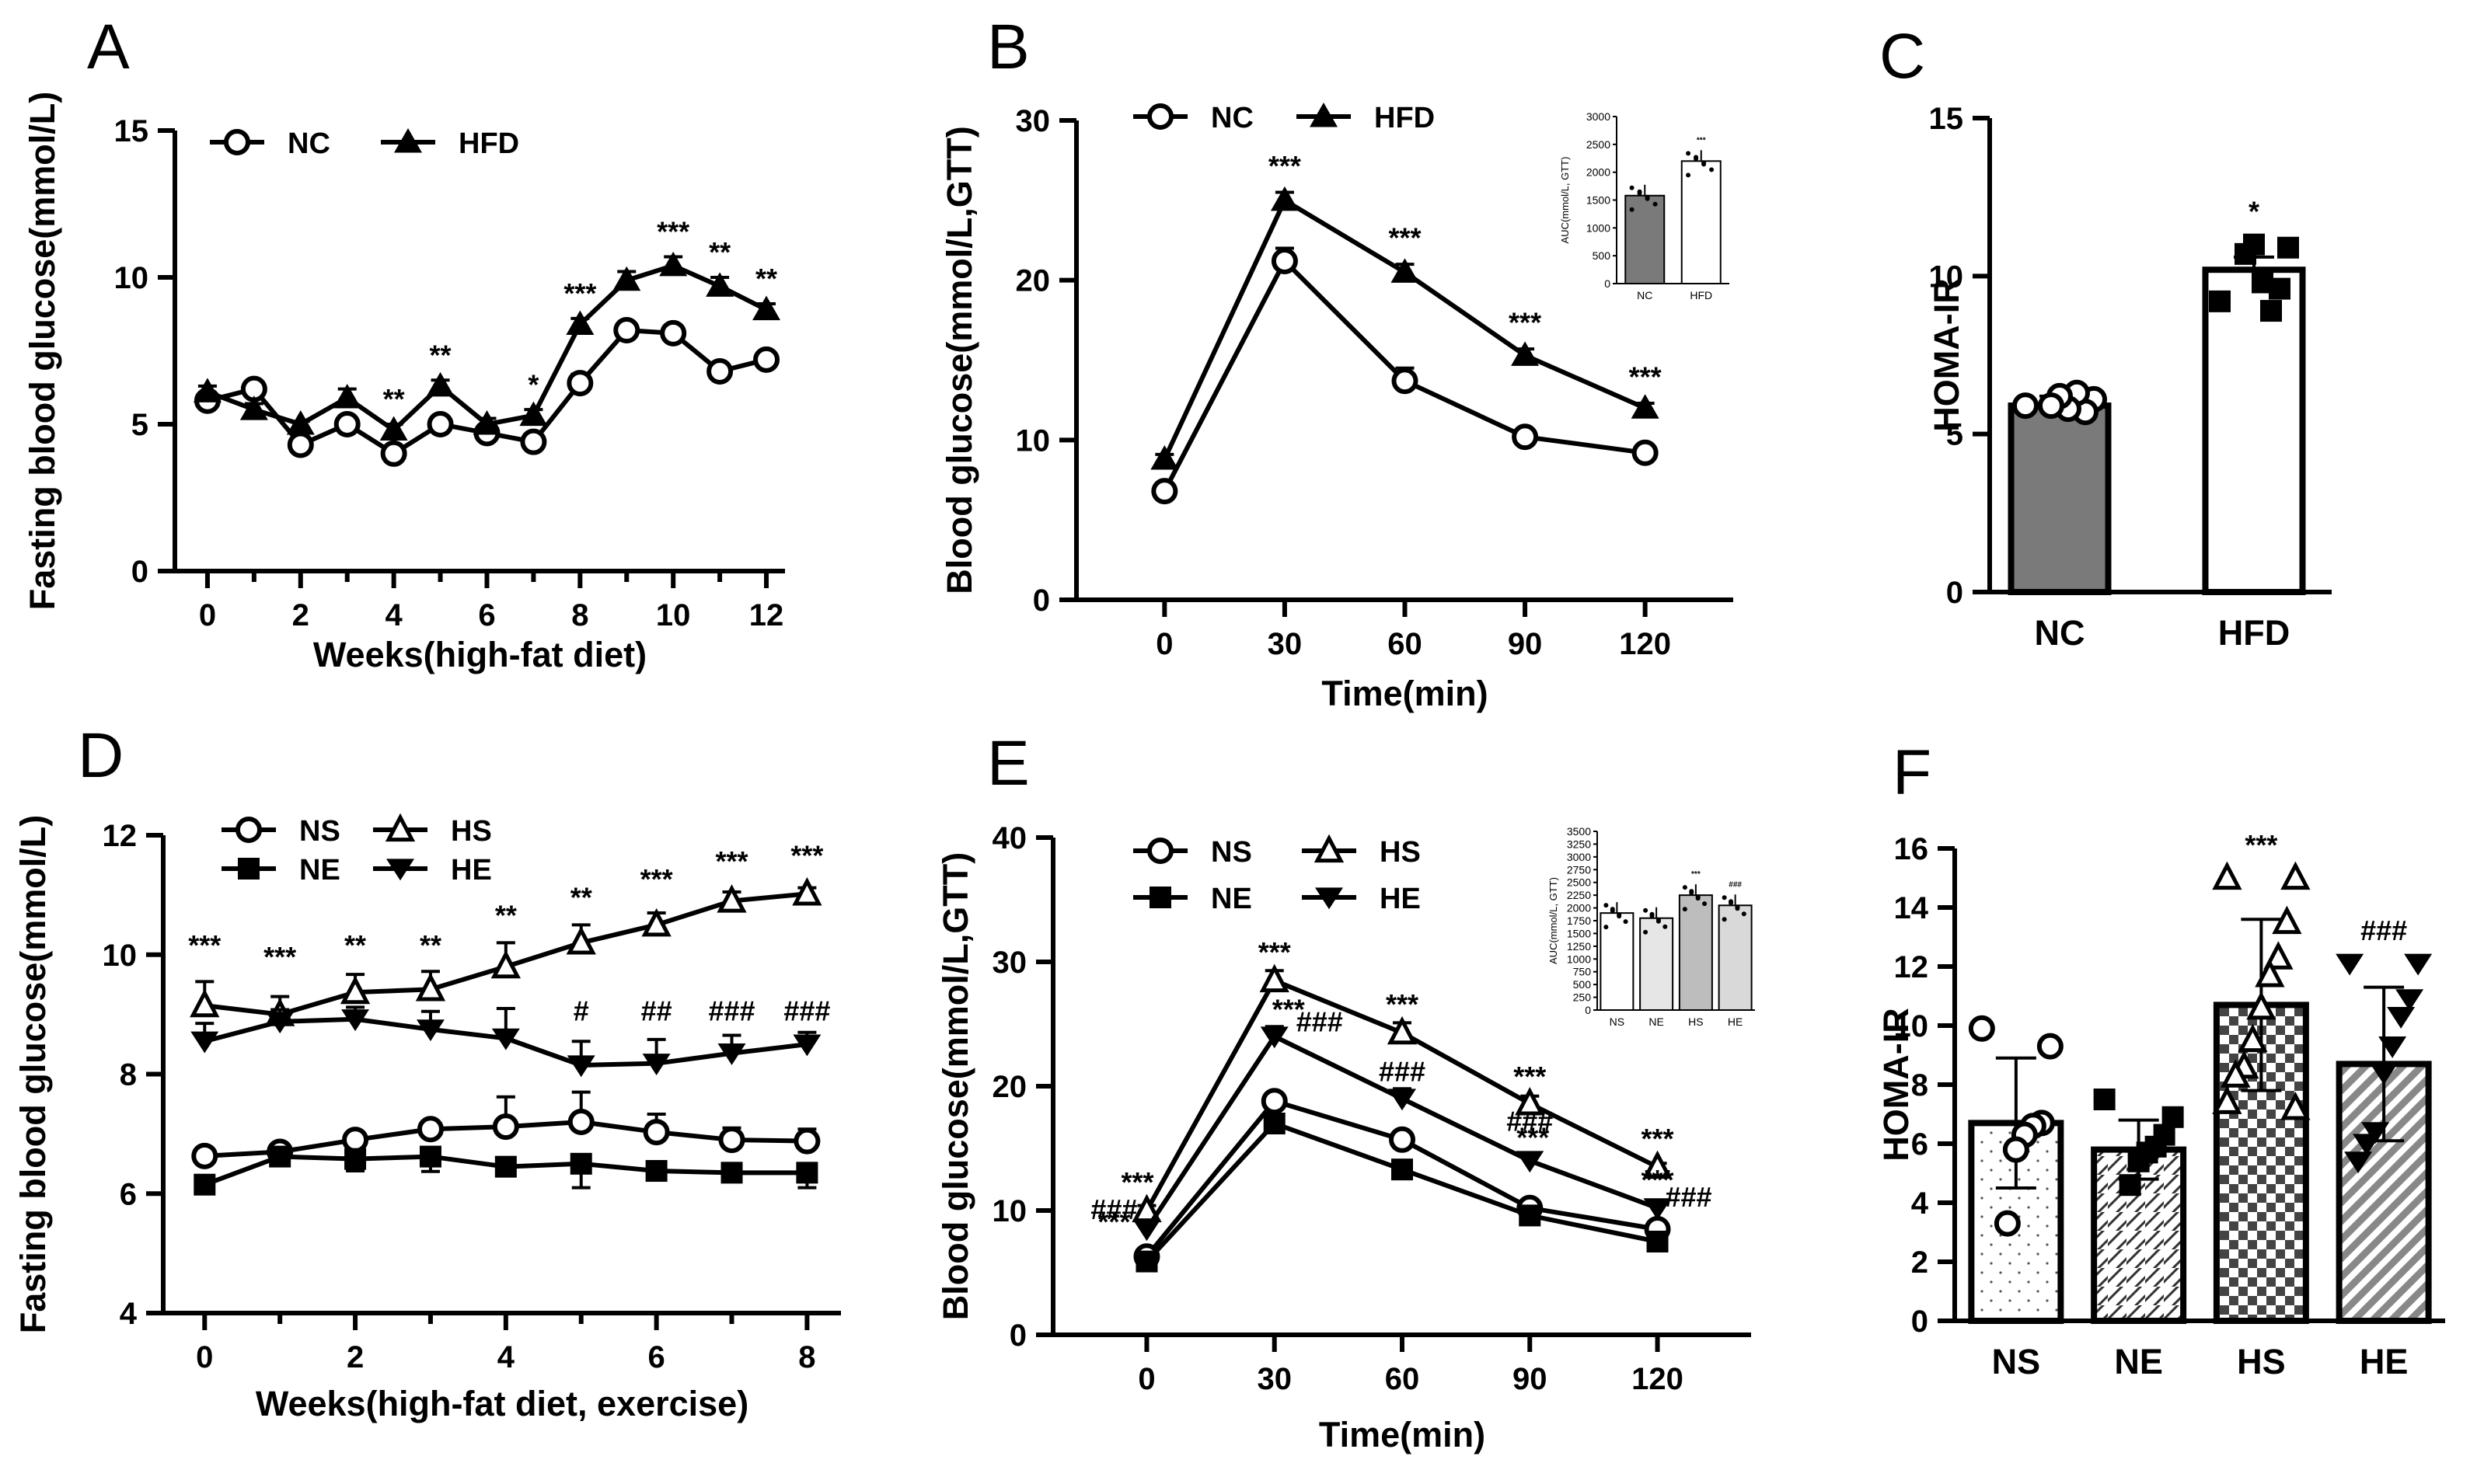 Image resolution: width=2491 pixels, height=1484 pixels. Describe the element at coordinates (1912, 908) in the screenshot. I see `y-tick-label: 14` at that location.